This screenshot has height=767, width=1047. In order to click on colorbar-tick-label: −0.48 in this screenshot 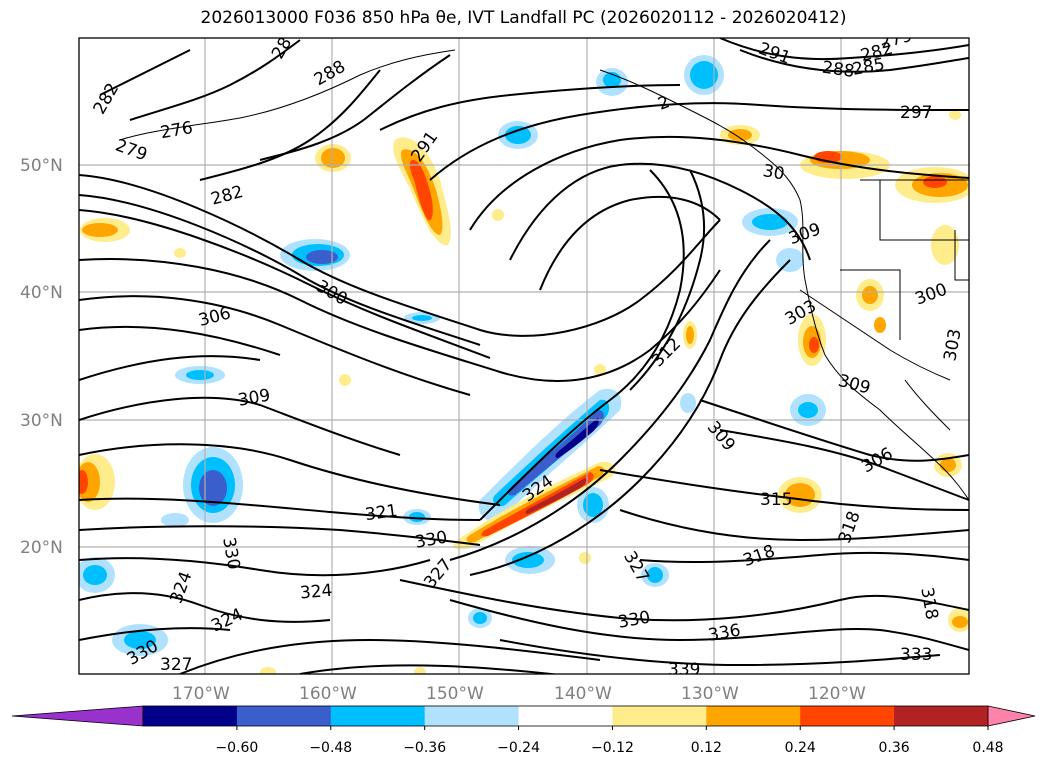, I will do `click(330, 748)`.